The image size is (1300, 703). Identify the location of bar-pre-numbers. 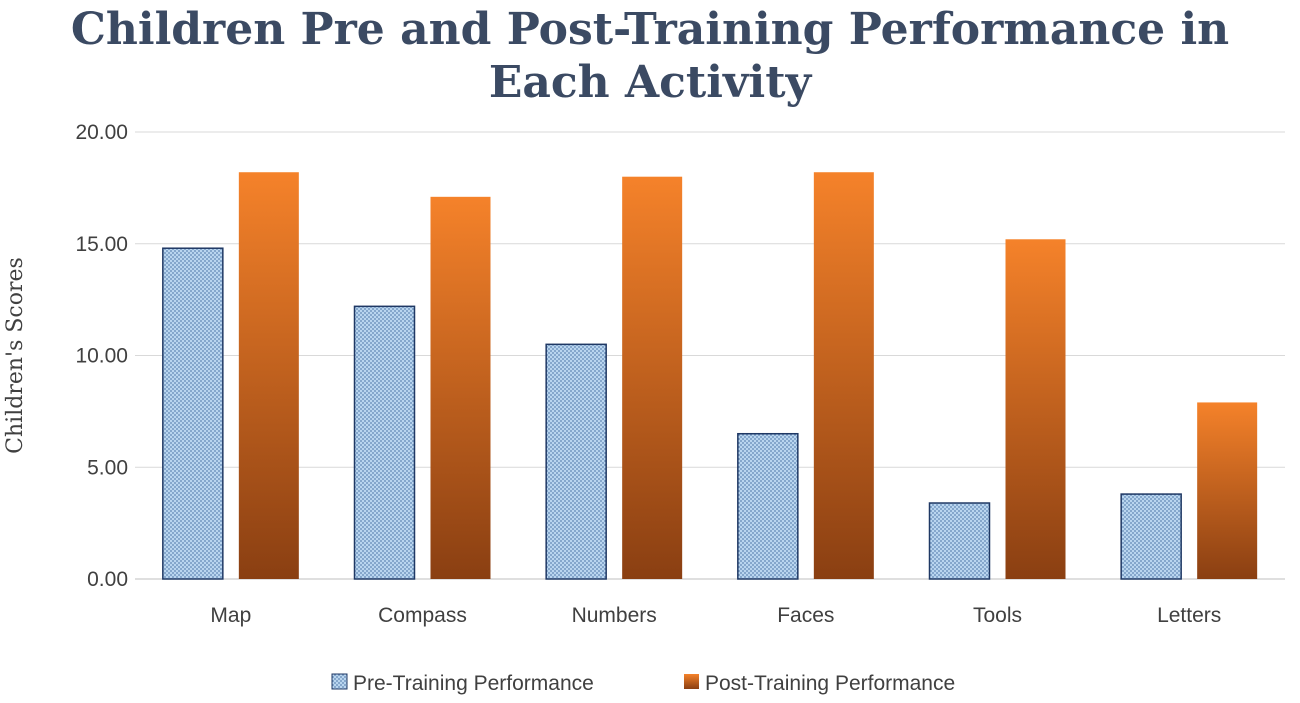
(576, 461).